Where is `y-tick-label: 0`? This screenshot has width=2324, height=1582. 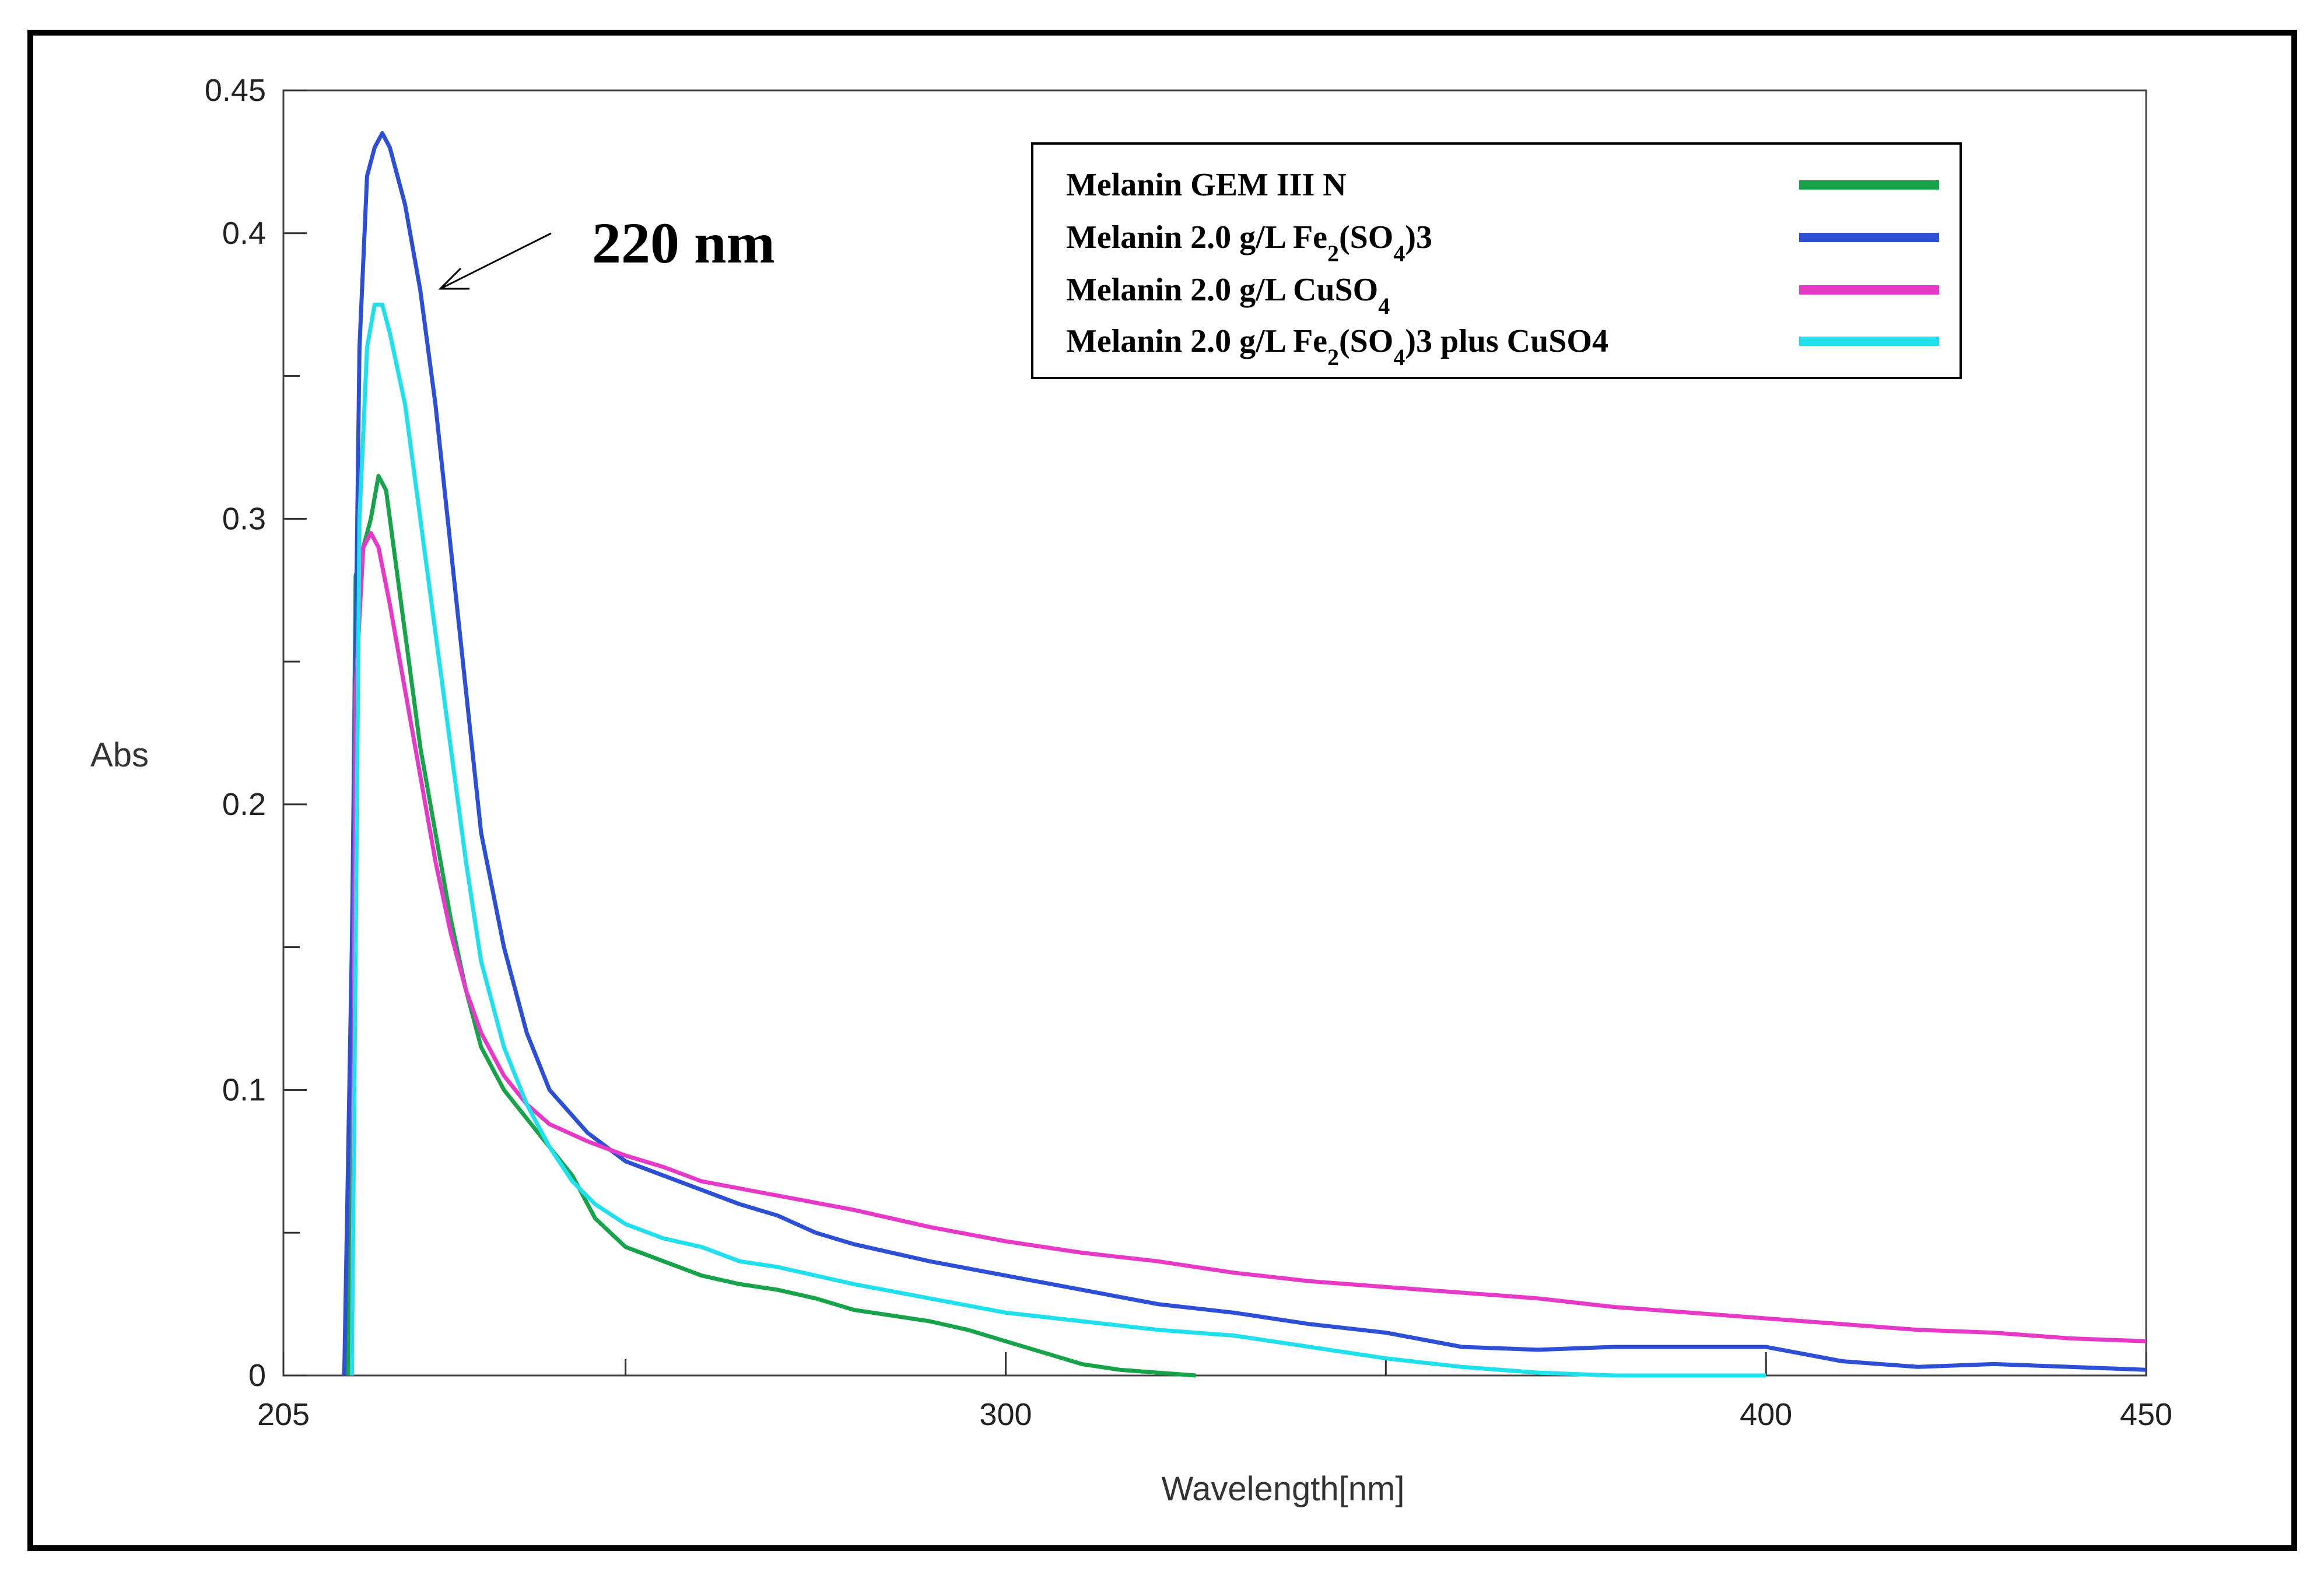 y-tick-label: 0 is located at coordinates (257, 1375).